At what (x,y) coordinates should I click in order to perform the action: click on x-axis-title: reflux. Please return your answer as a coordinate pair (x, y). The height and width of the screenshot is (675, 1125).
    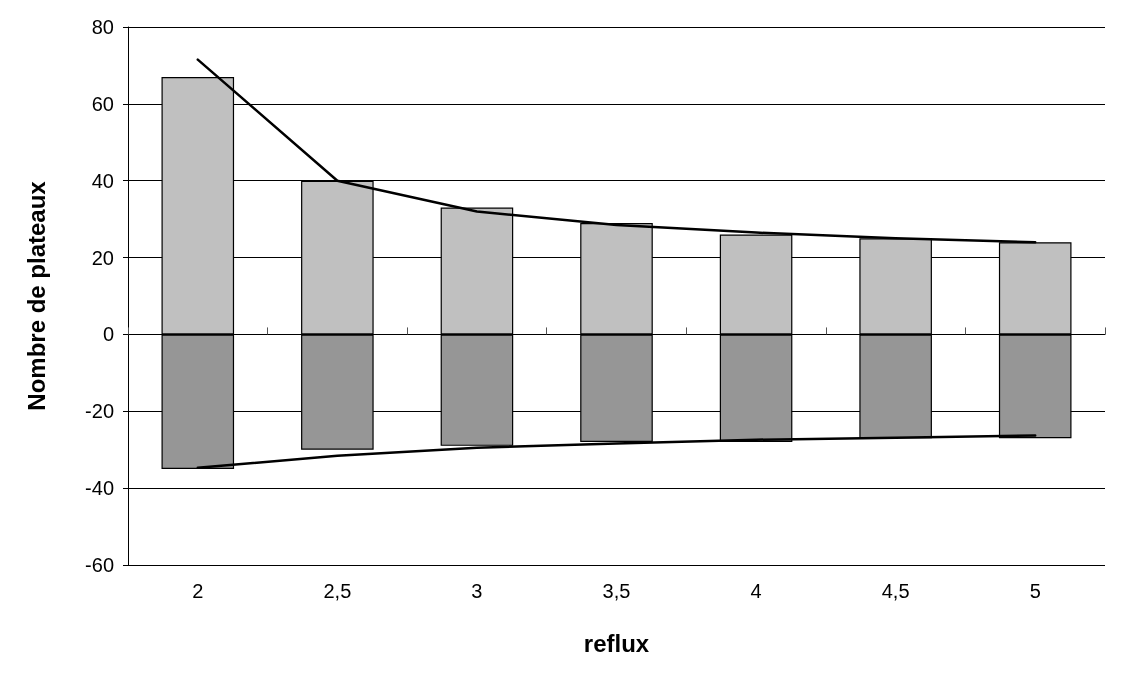
    Looking at the image, I should click on (616, 643).